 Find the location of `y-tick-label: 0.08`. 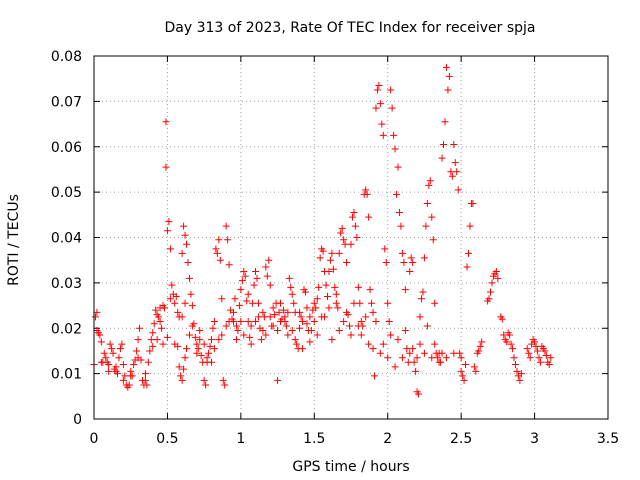

y-tick-label: 0.08 is located at coordinates (66, 57).